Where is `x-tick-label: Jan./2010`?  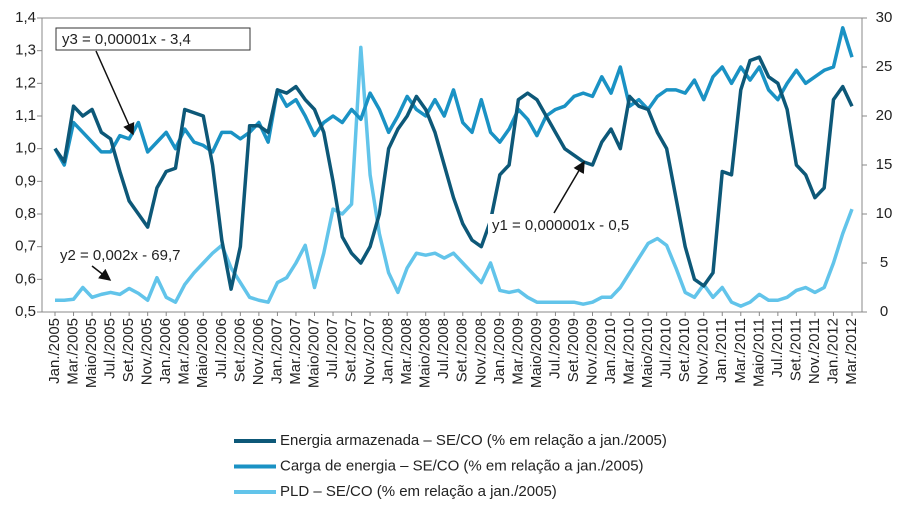
x-tick-label: Jan./2010 is located at coordinates (610, 351).